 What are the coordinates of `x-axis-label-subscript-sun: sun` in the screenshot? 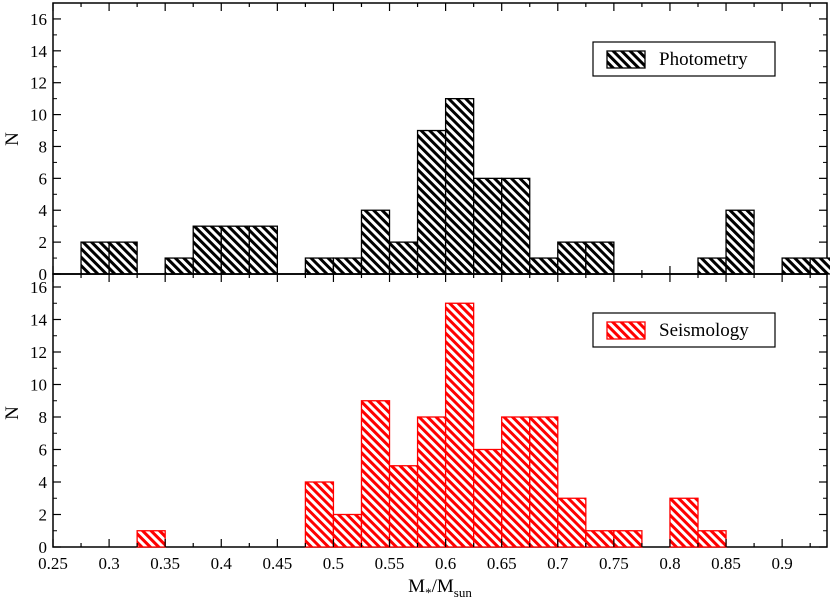 It's located at (463, 592).